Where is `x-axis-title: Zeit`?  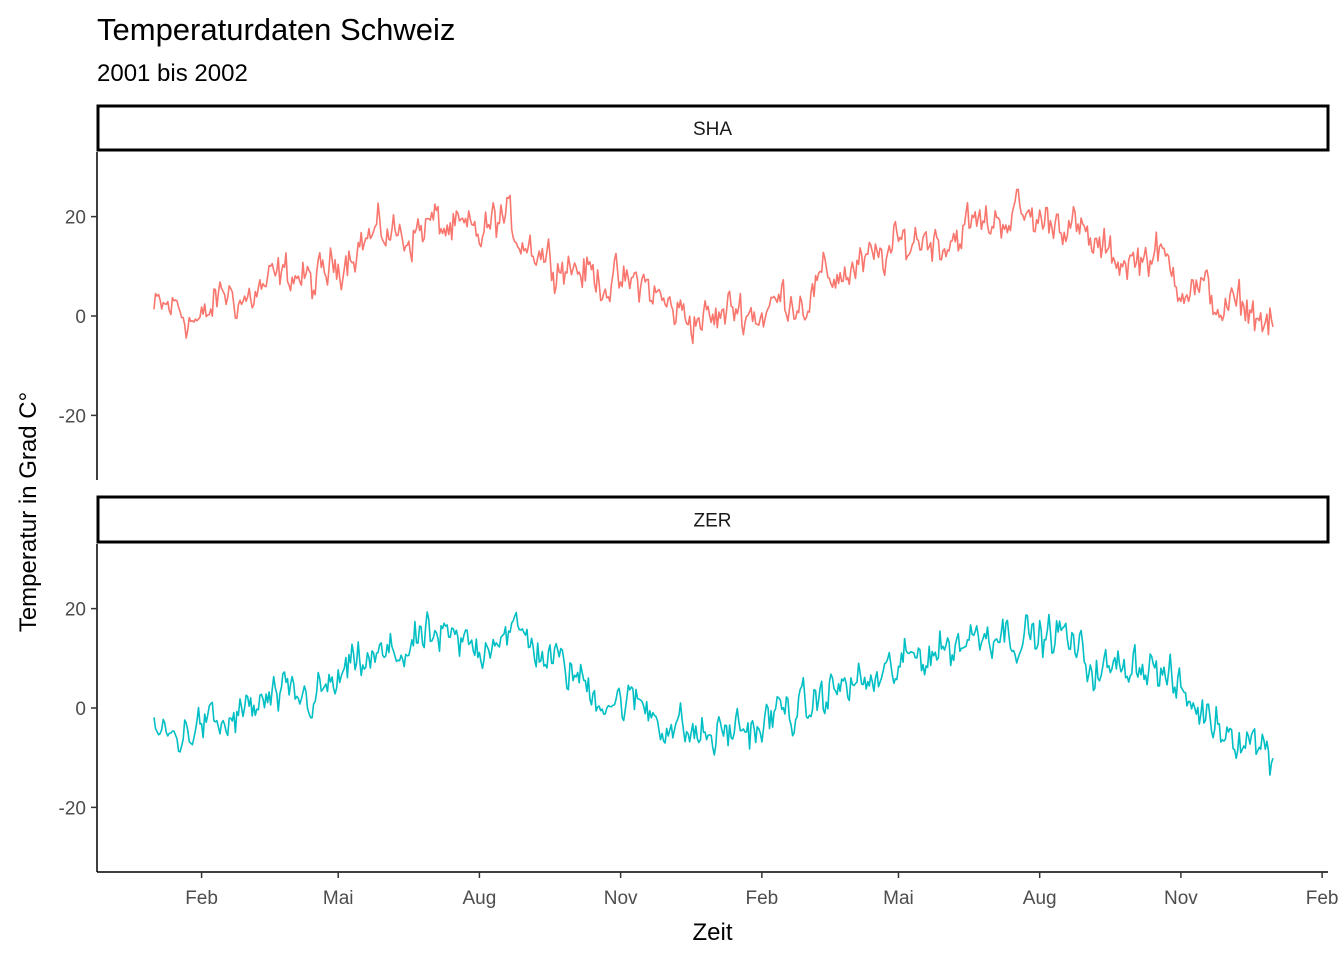
x-axis-title: Zeit is located at coordinates (712, 932).